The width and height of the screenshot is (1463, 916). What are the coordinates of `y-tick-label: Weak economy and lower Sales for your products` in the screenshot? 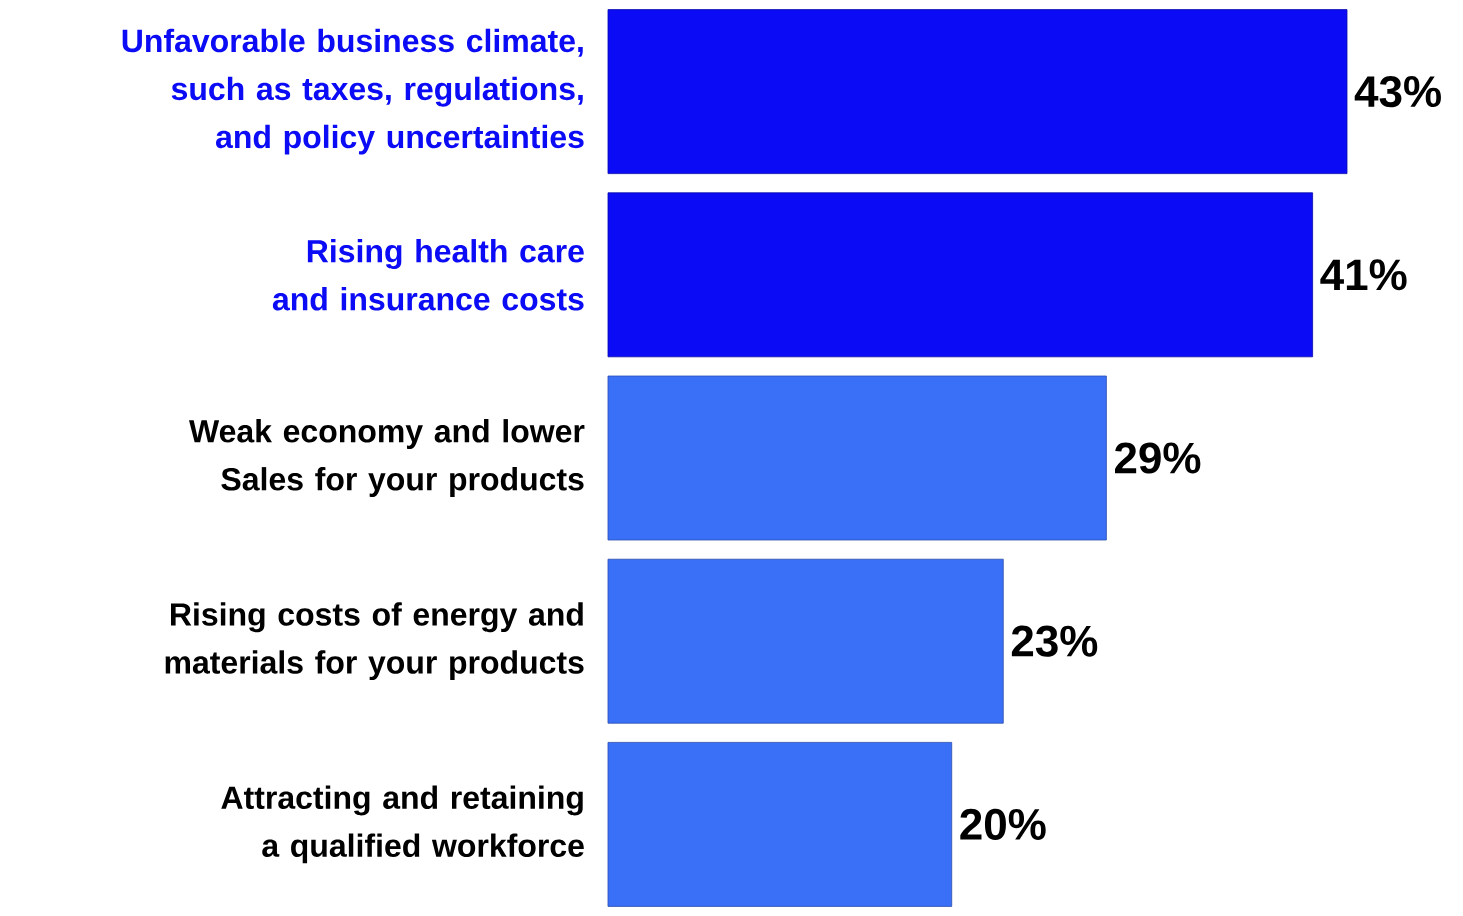 It's located at (387, 458).